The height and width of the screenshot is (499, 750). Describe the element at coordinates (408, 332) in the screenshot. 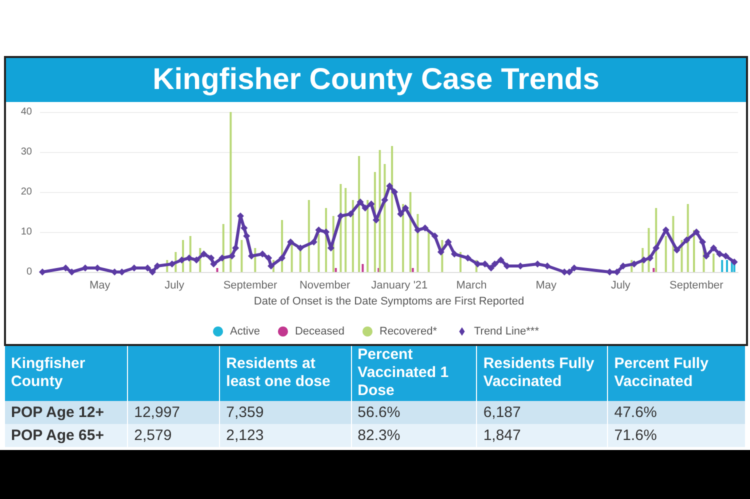

I see `legend-label: Recovered*` at that location.